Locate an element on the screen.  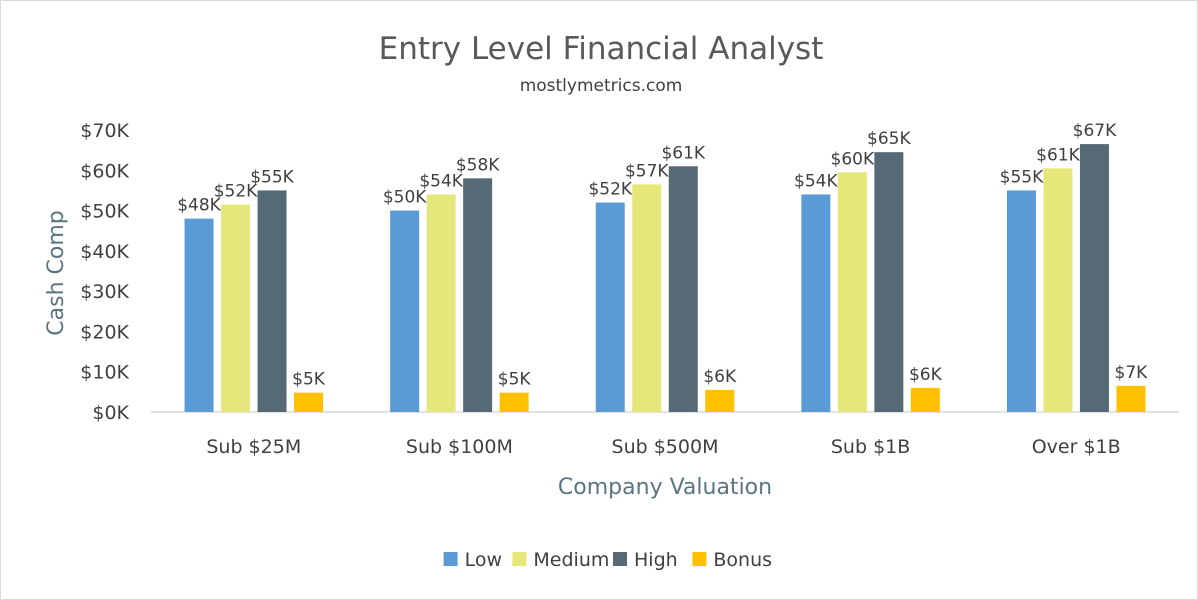
legend: Low Medium High Bonus is located at coordinates (607, 560).